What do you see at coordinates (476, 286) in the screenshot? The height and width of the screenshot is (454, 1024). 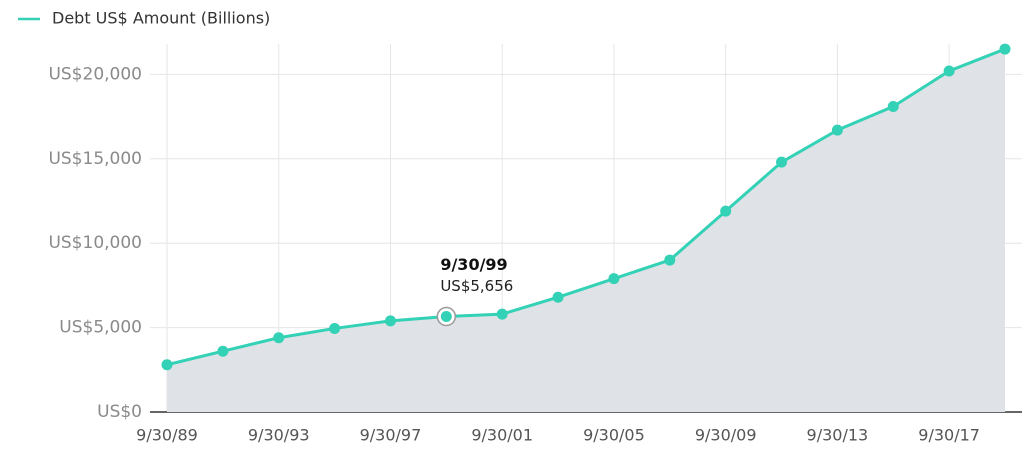 I see `tooltip-value: US$5,656` at bounding box center [476, 286].